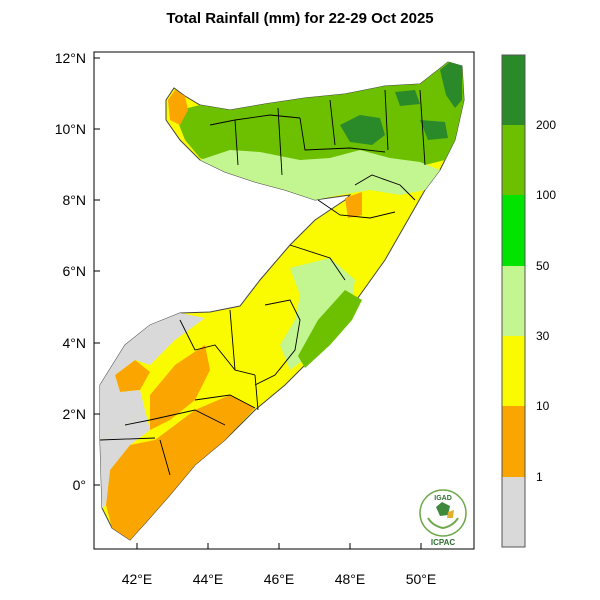 This screenshot has width=600, height=600. I want to click on lat-label-6n: 6°N, so click(75, 271).